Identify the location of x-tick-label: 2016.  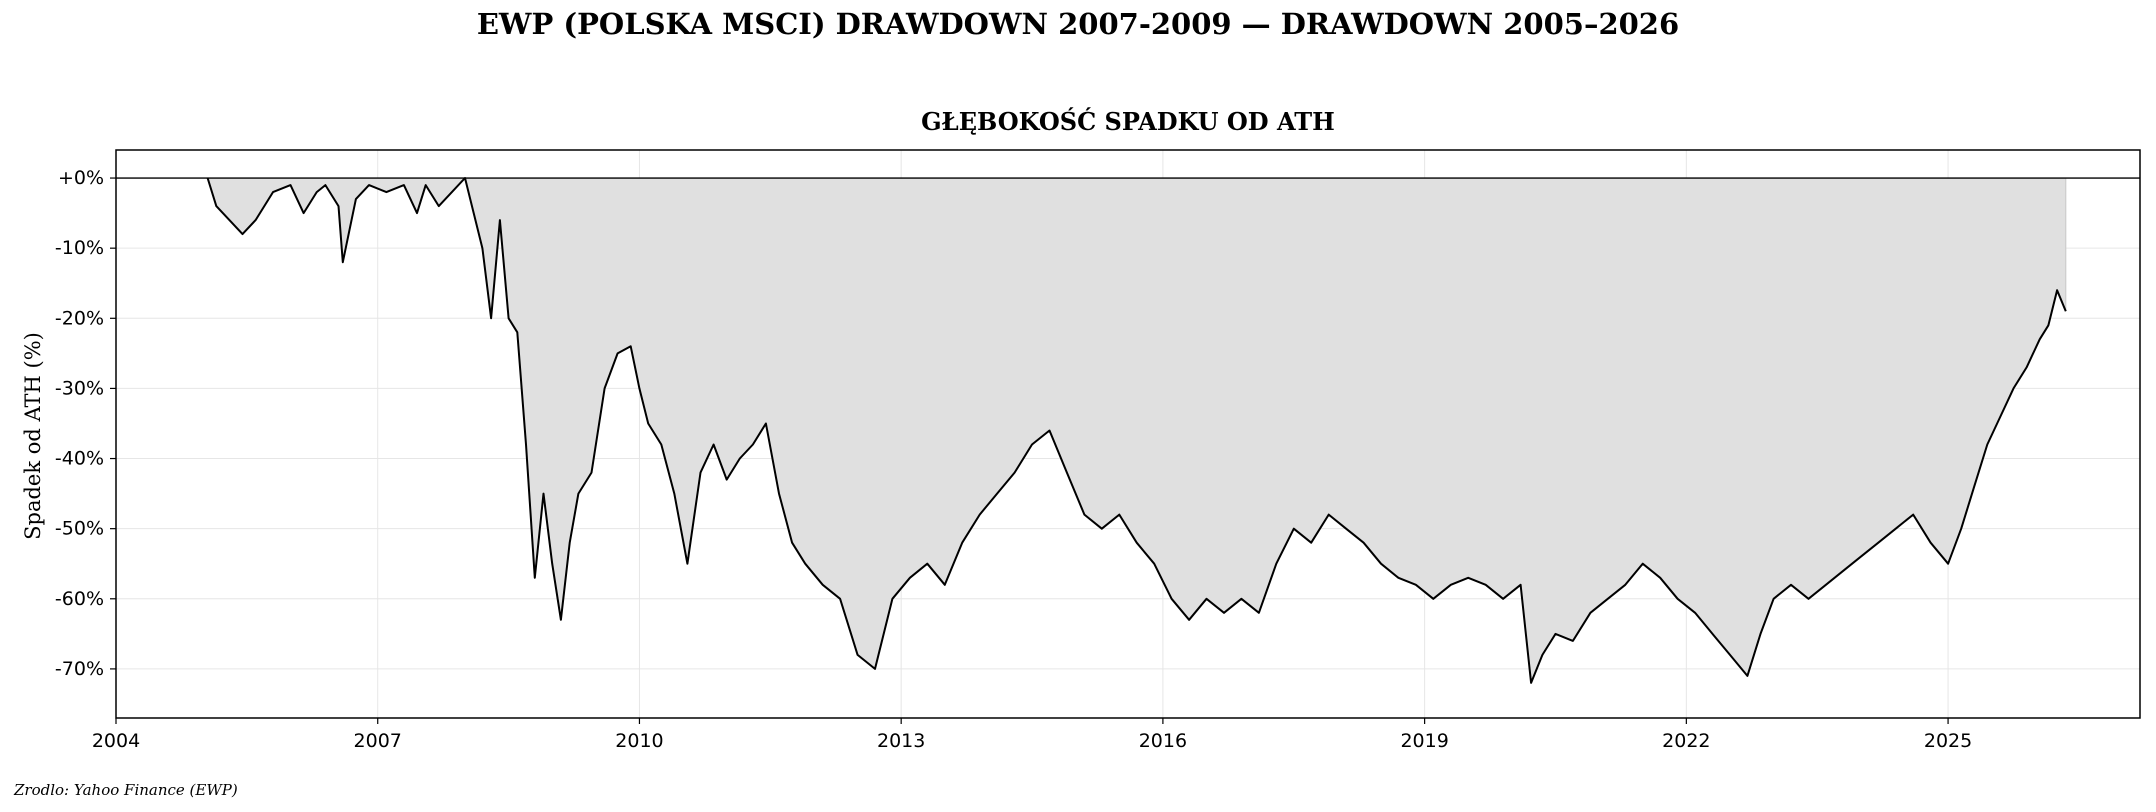
(1163, 741).